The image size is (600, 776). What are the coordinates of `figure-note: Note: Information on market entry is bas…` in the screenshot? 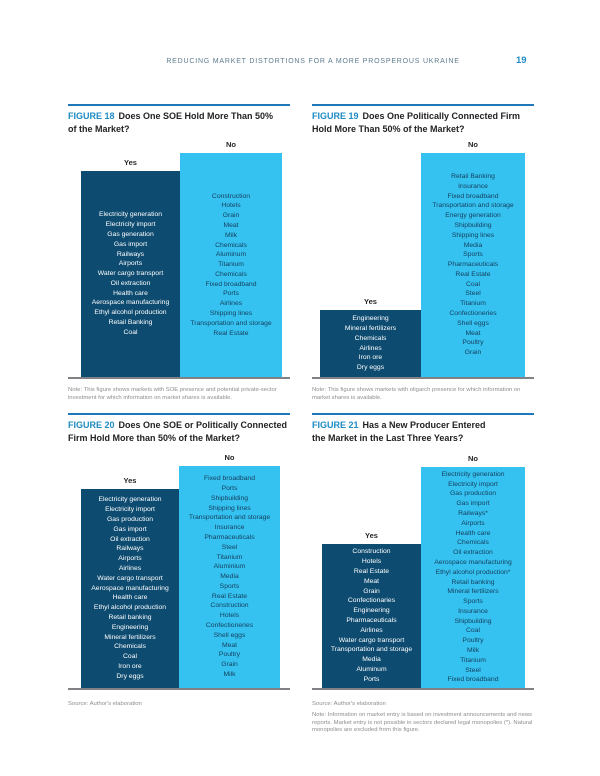 It's located at (422, 723).